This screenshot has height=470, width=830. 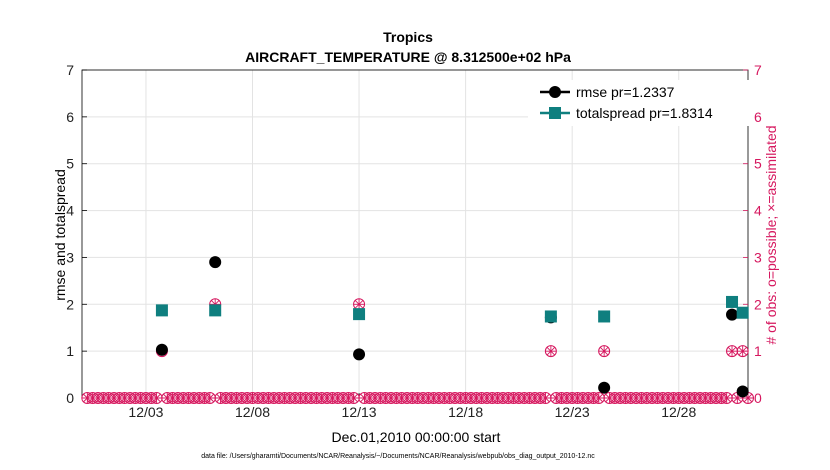 What do you see at coordinates (465, 412) in the screenshot?
I see `x-tick-label: 12/18` at bounding box center [465, 412].